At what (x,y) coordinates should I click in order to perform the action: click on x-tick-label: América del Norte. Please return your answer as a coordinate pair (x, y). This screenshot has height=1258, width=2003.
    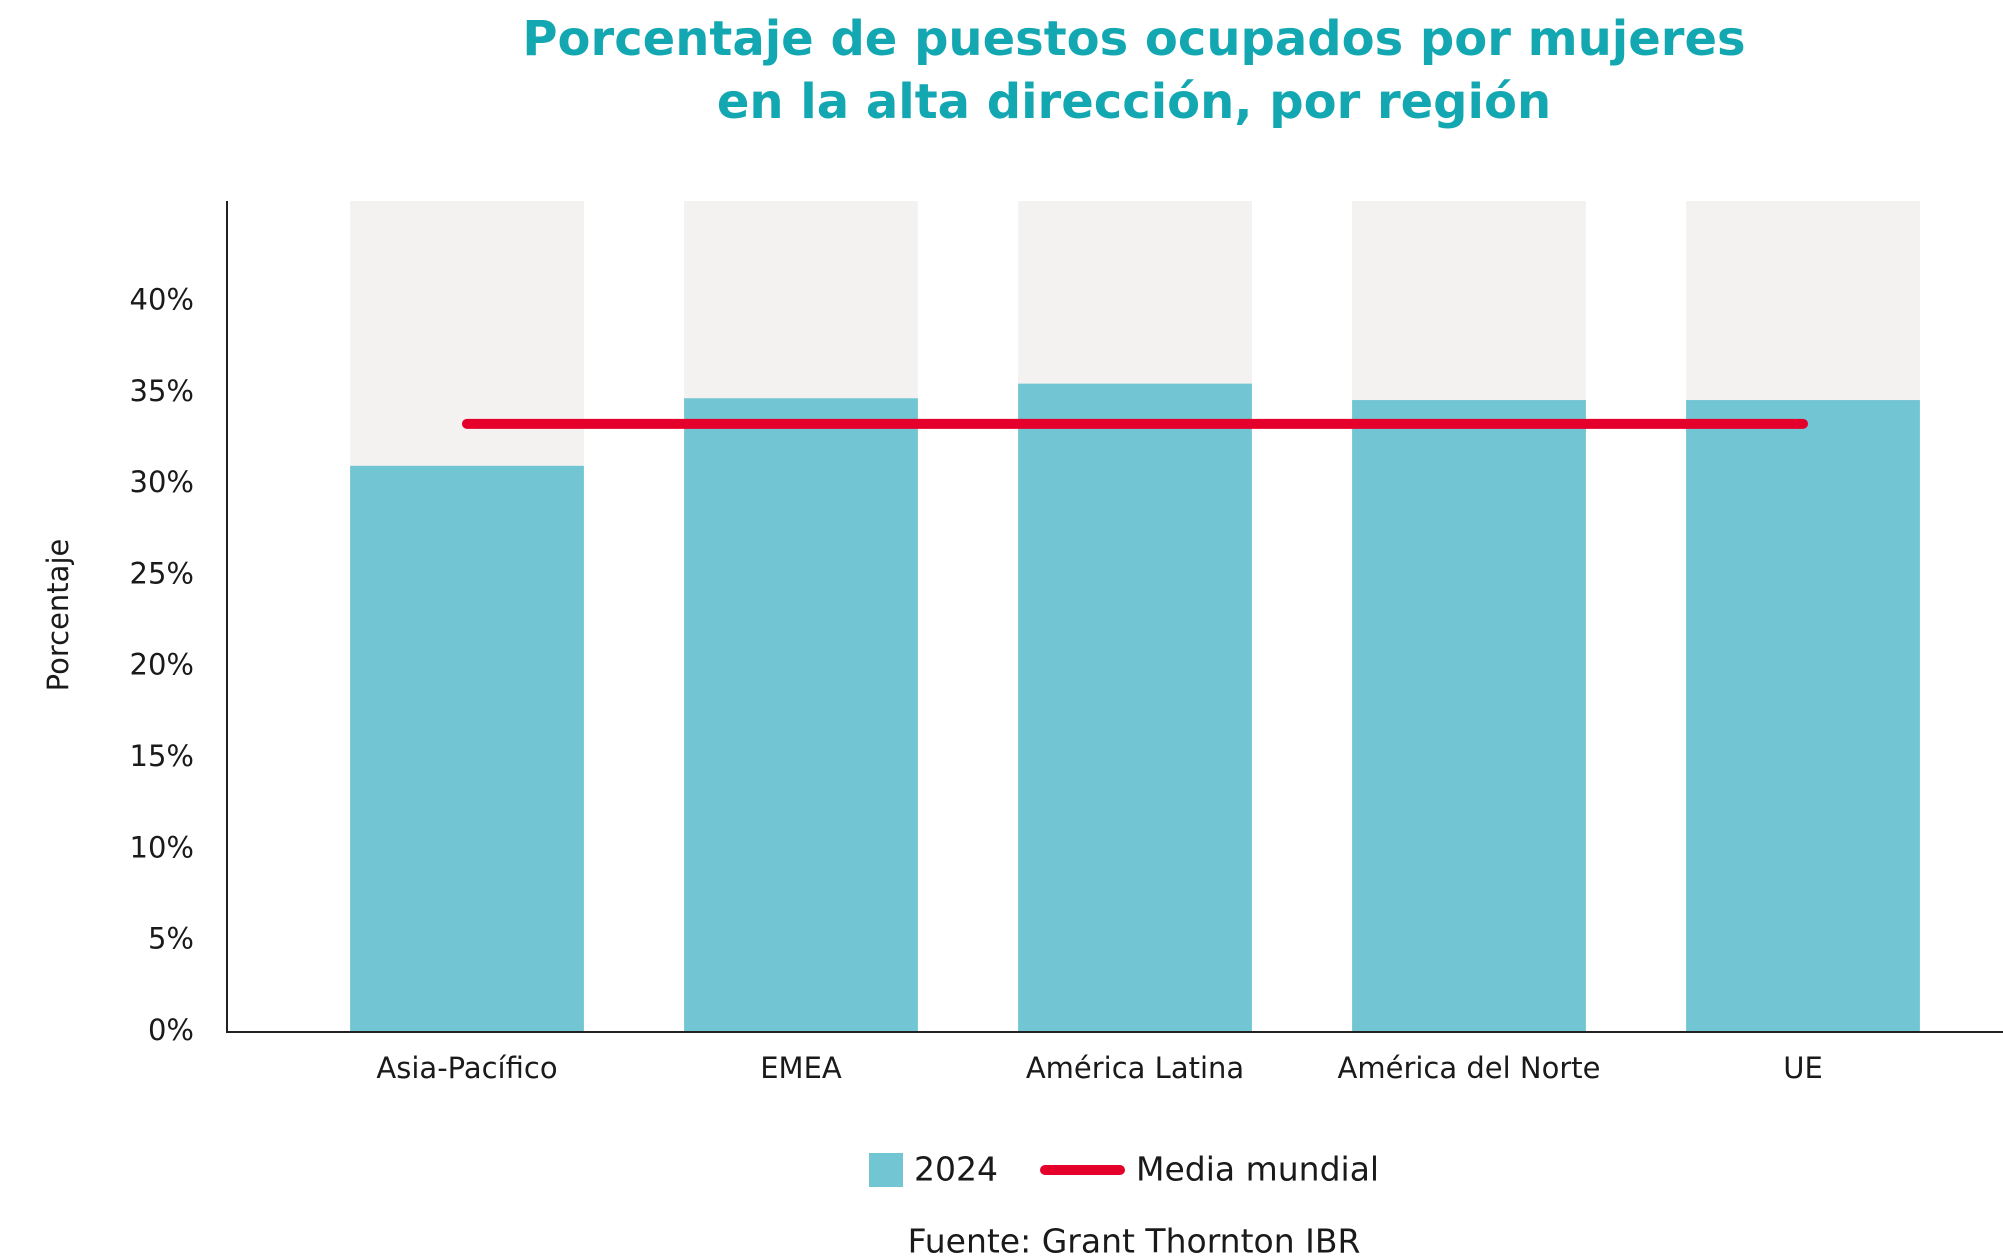
    Looking at the image, I should click on (1469, 1068).